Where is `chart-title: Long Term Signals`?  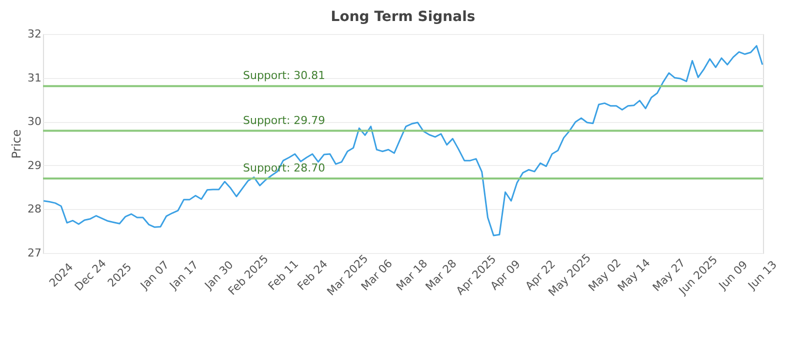 chart-title: Long Term Signals is located at coordinates (403, 17).